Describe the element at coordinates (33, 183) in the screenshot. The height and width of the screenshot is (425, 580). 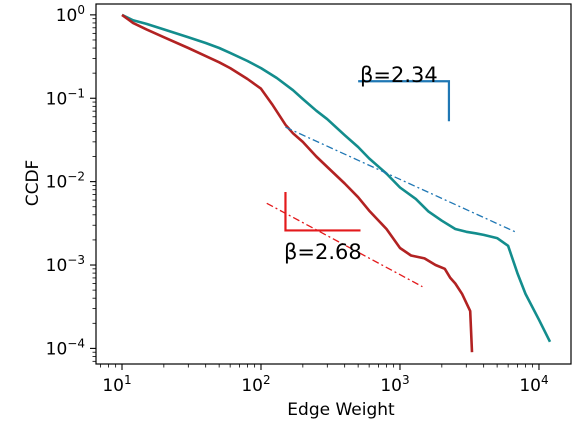
I see `y-axis-label: CCDF` at that location.